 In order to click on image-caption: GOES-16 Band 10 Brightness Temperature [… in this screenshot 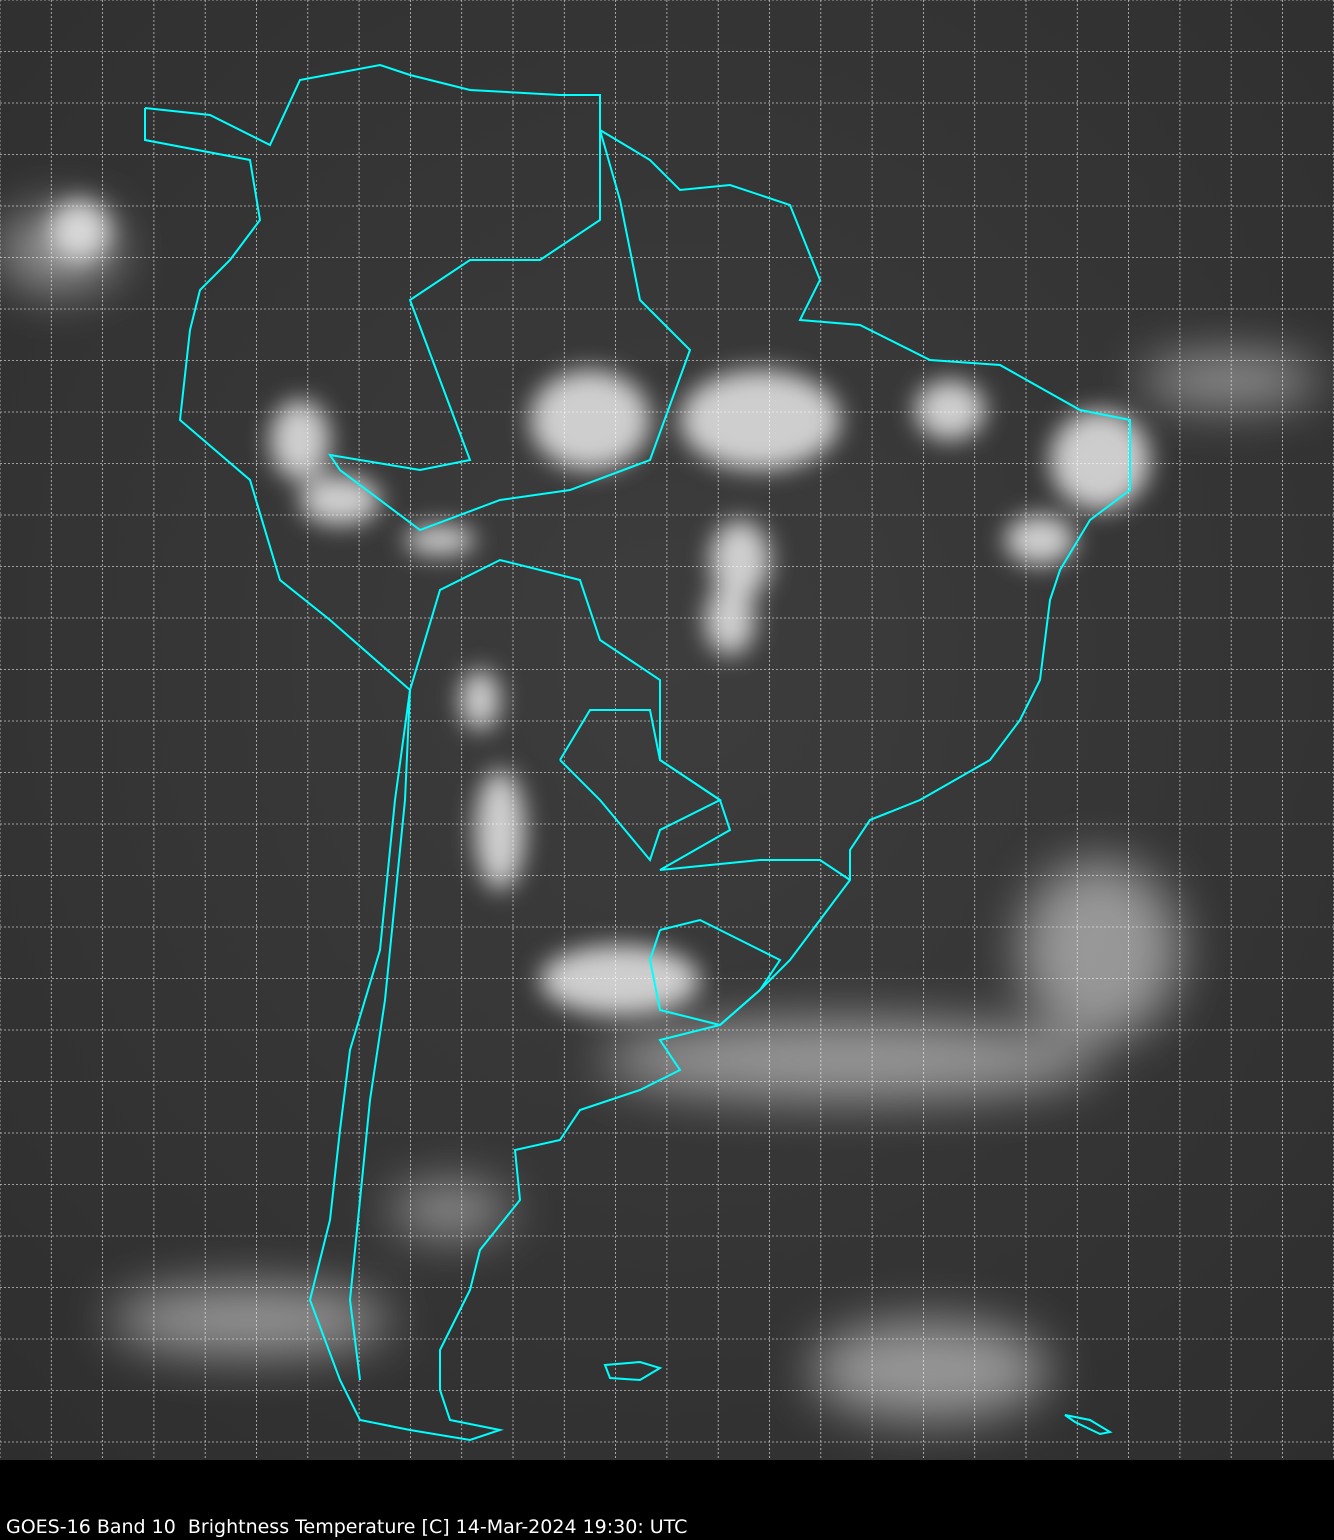, I will do `click(347, 1527)`.